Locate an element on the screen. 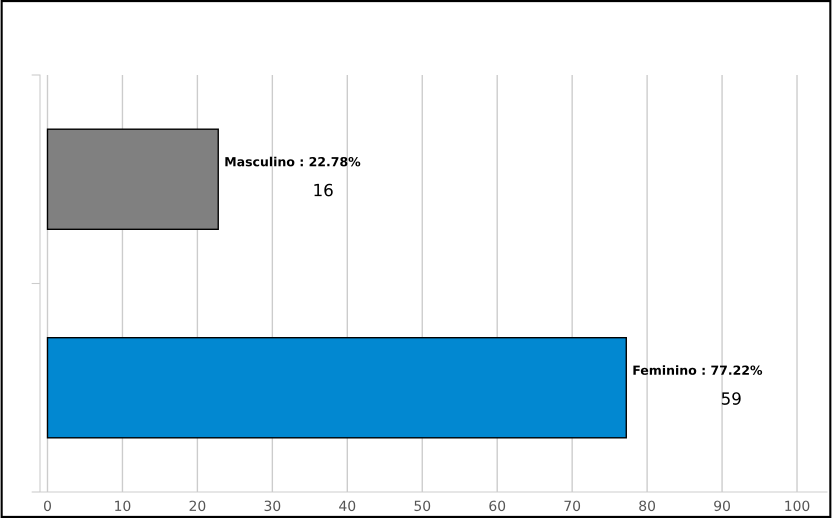  x-tick-label: 50 is located at coordinates (422, 506).